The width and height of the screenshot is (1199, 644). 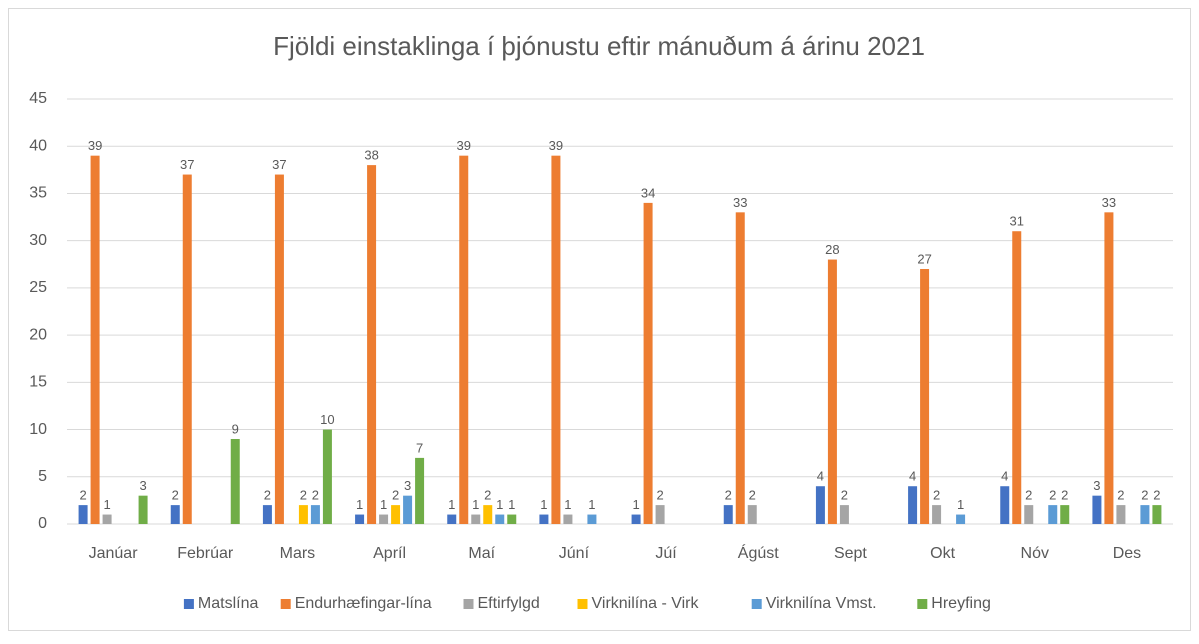 What do you see at coordinates (924, 258) in the screenshot?
I see `value-label: 27` at bounding box center [924, 258].